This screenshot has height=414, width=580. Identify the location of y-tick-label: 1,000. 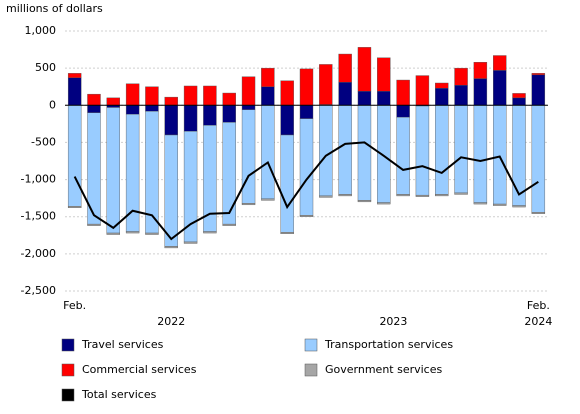
(41, 30).